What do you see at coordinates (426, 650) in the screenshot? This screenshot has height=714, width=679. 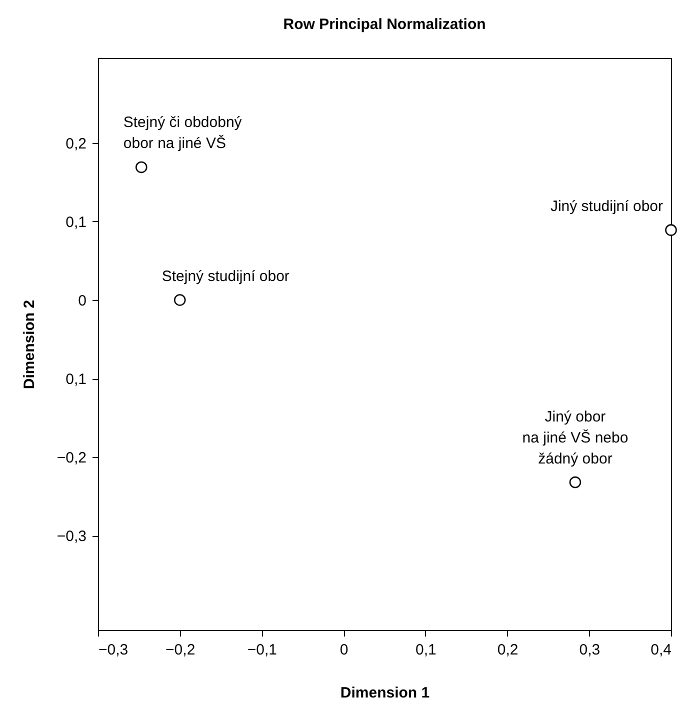 I see `x-tick-label: 0,1` at bounding box center [426, 650].